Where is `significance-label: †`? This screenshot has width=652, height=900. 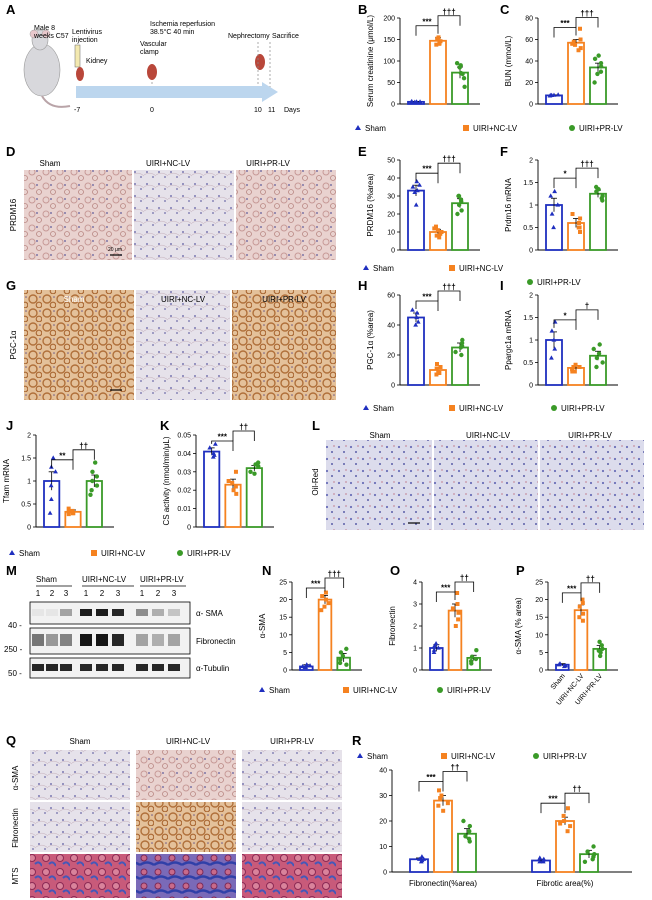 significance-label: † is located at coordinates (587, 305).